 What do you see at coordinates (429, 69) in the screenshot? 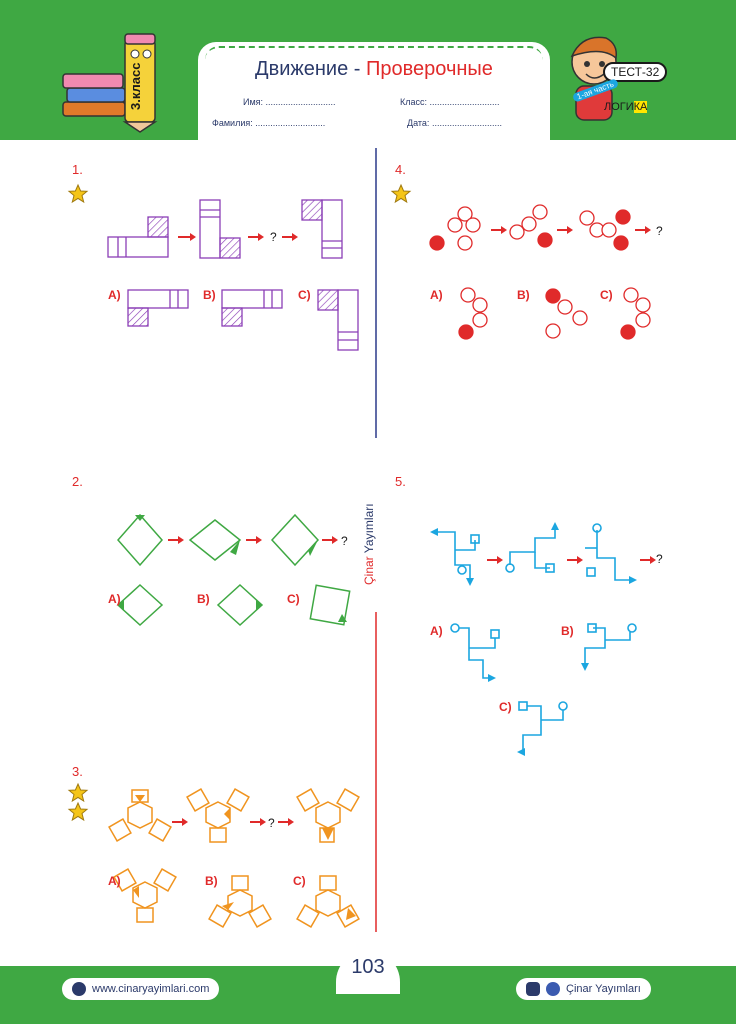
I see `title-accent: Проверочные` at bounding box center [429, 69].